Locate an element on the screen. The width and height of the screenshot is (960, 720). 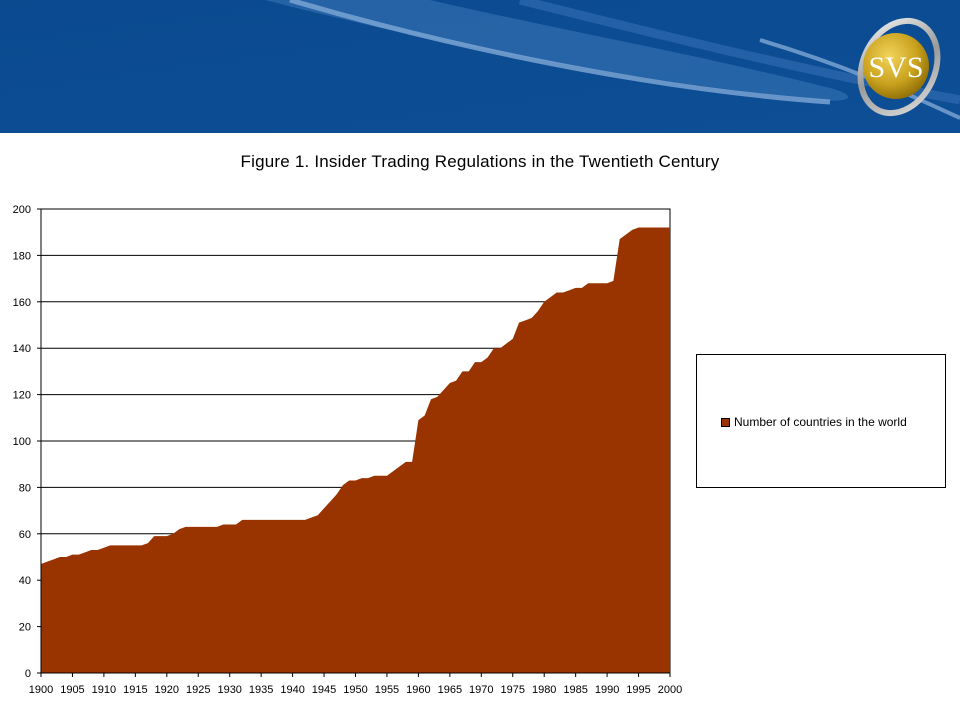
y-tick-labels: 0 20 40 60 80 100 120 140 160 180 200 is located at coordinates (22, 442).